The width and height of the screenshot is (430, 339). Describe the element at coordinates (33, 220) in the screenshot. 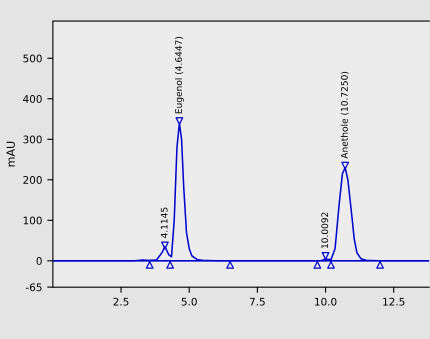

I see `y-tick-label: 100` at that location.